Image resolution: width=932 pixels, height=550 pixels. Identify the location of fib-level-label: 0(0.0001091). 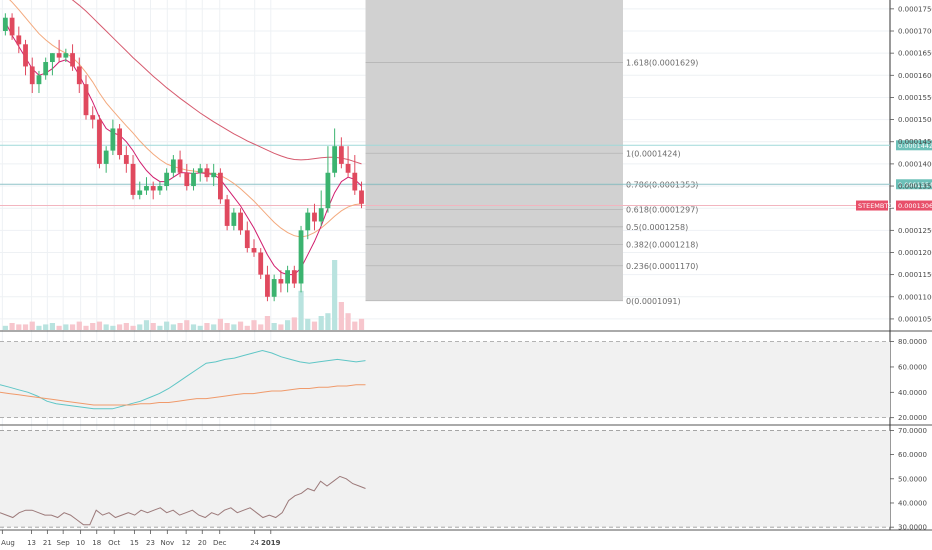
(653, 301).